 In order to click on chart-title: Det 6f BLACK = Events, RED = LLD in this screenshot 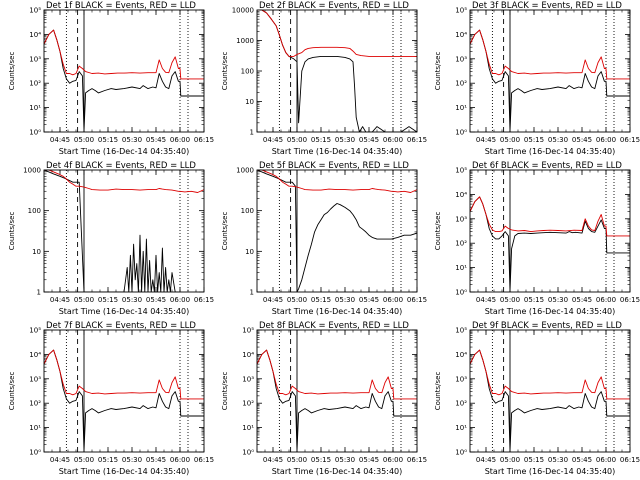, I will do `click(547, 166)`.